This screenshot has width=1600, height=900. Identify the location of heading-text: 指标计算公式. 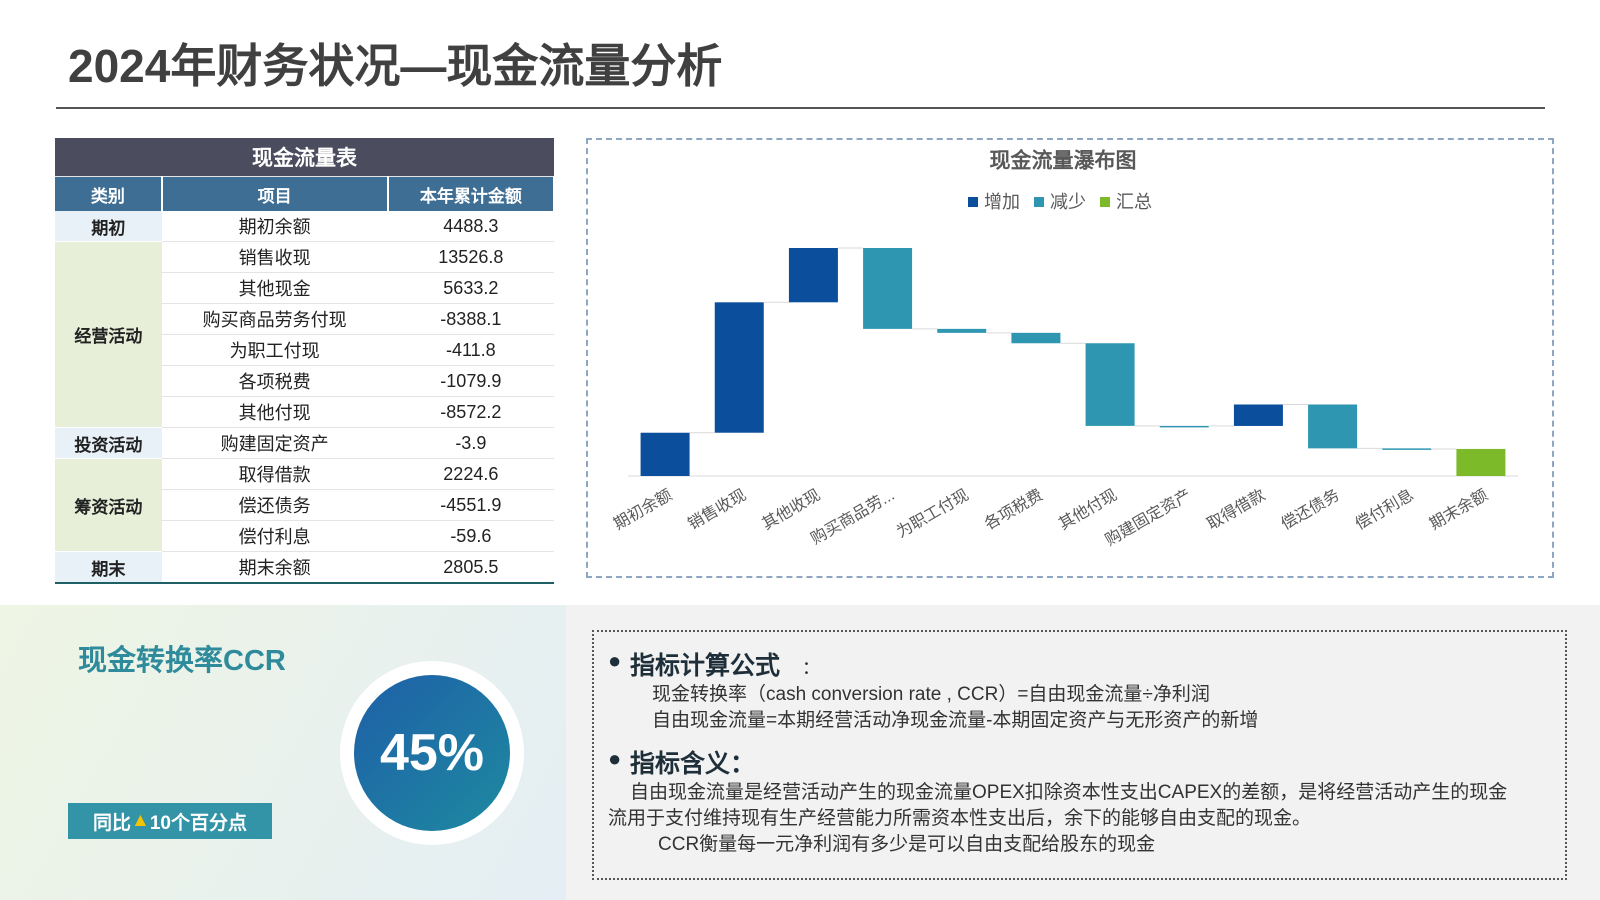
(705, 666).